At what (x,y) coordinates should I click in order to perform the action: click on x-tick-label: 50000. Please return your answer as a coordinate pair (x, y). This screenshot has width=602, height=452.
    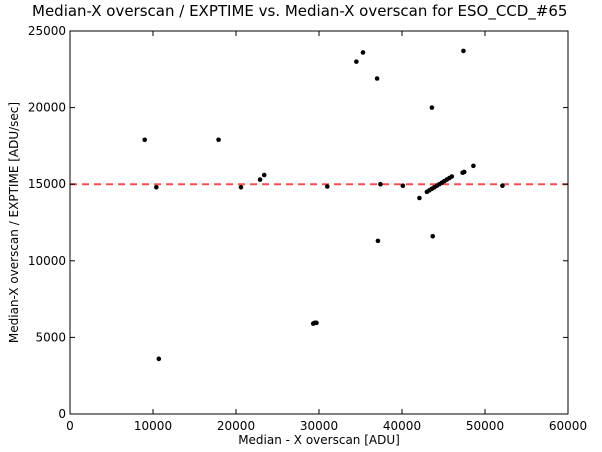
    Looking at the image, I should click on (485, 426).